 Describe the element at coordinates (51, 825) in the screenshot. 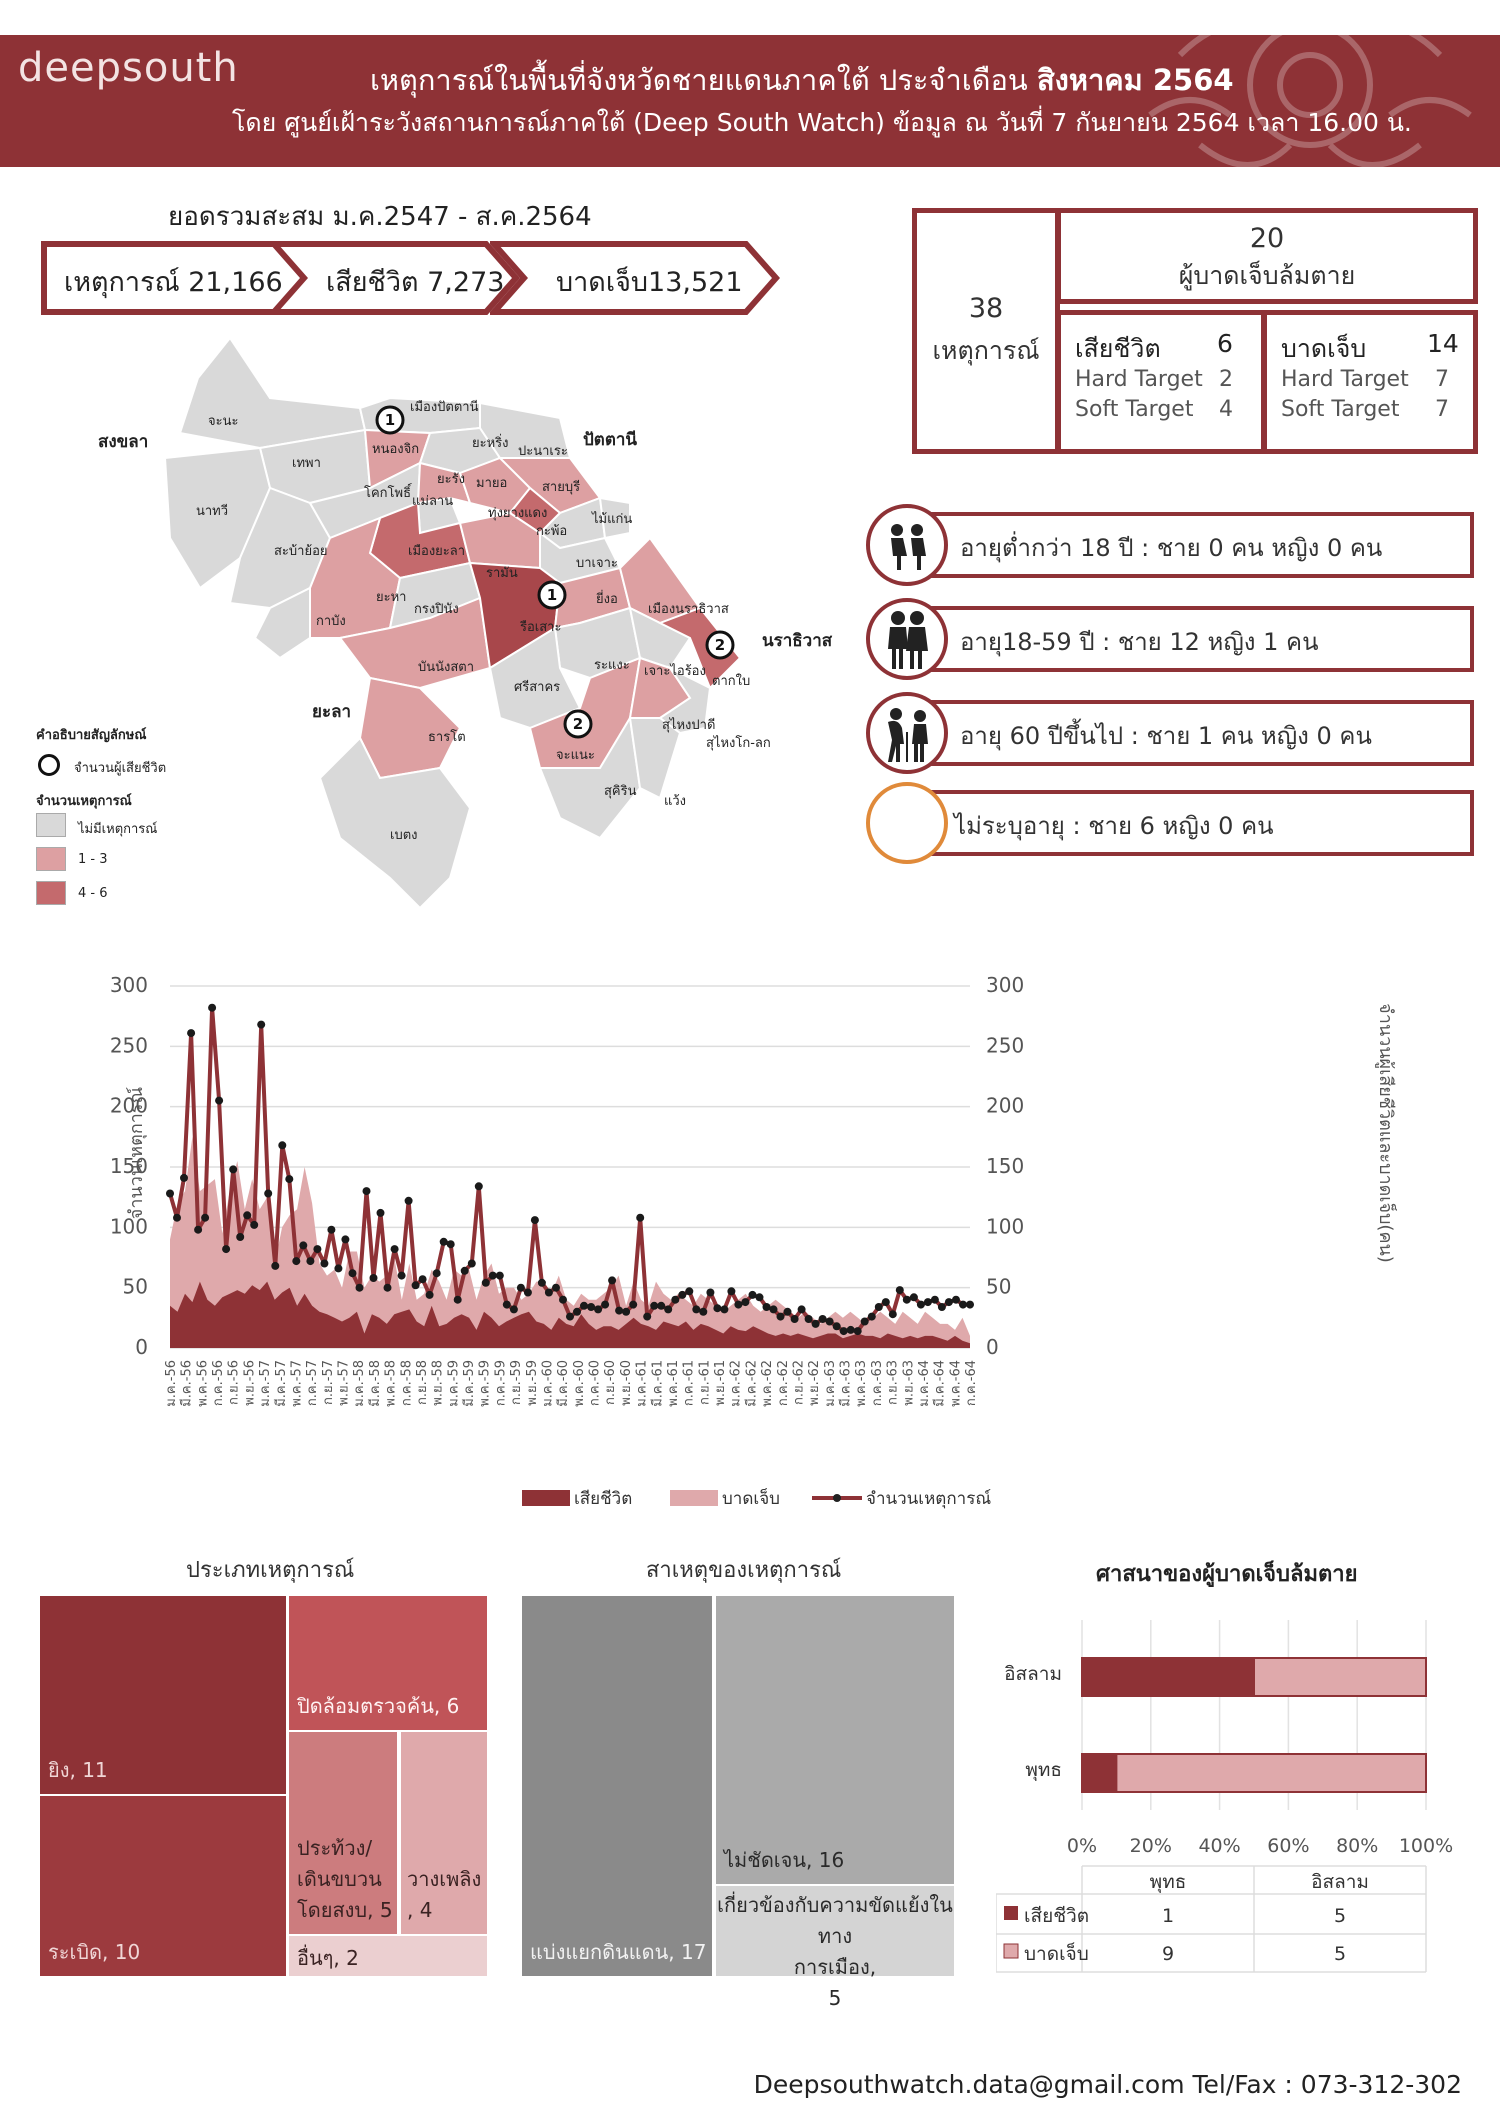

I see `legend-swatch-none` at that location.